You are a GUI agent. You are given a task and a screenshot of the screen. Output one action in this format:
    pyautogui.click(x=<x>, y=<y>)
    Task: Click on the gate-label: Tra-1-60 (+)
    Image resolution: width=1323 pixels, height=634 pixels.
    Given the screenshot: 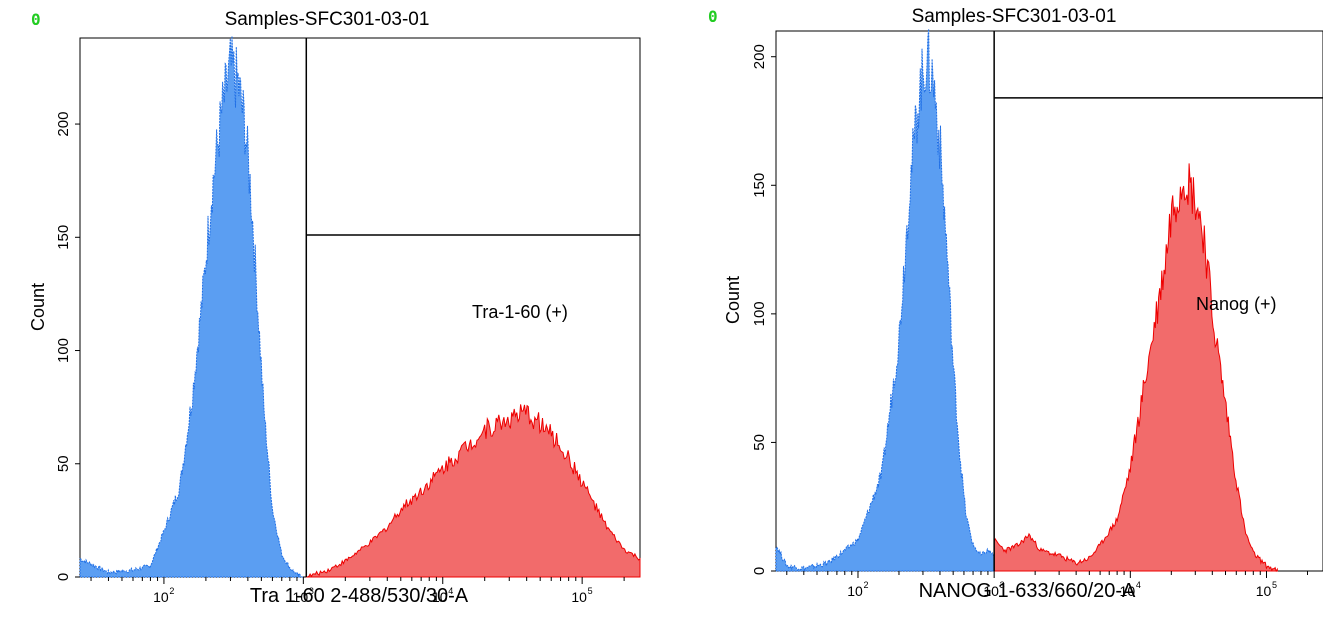 What is the action you would take?
    pyautogui.click(x=520, y=312)
    